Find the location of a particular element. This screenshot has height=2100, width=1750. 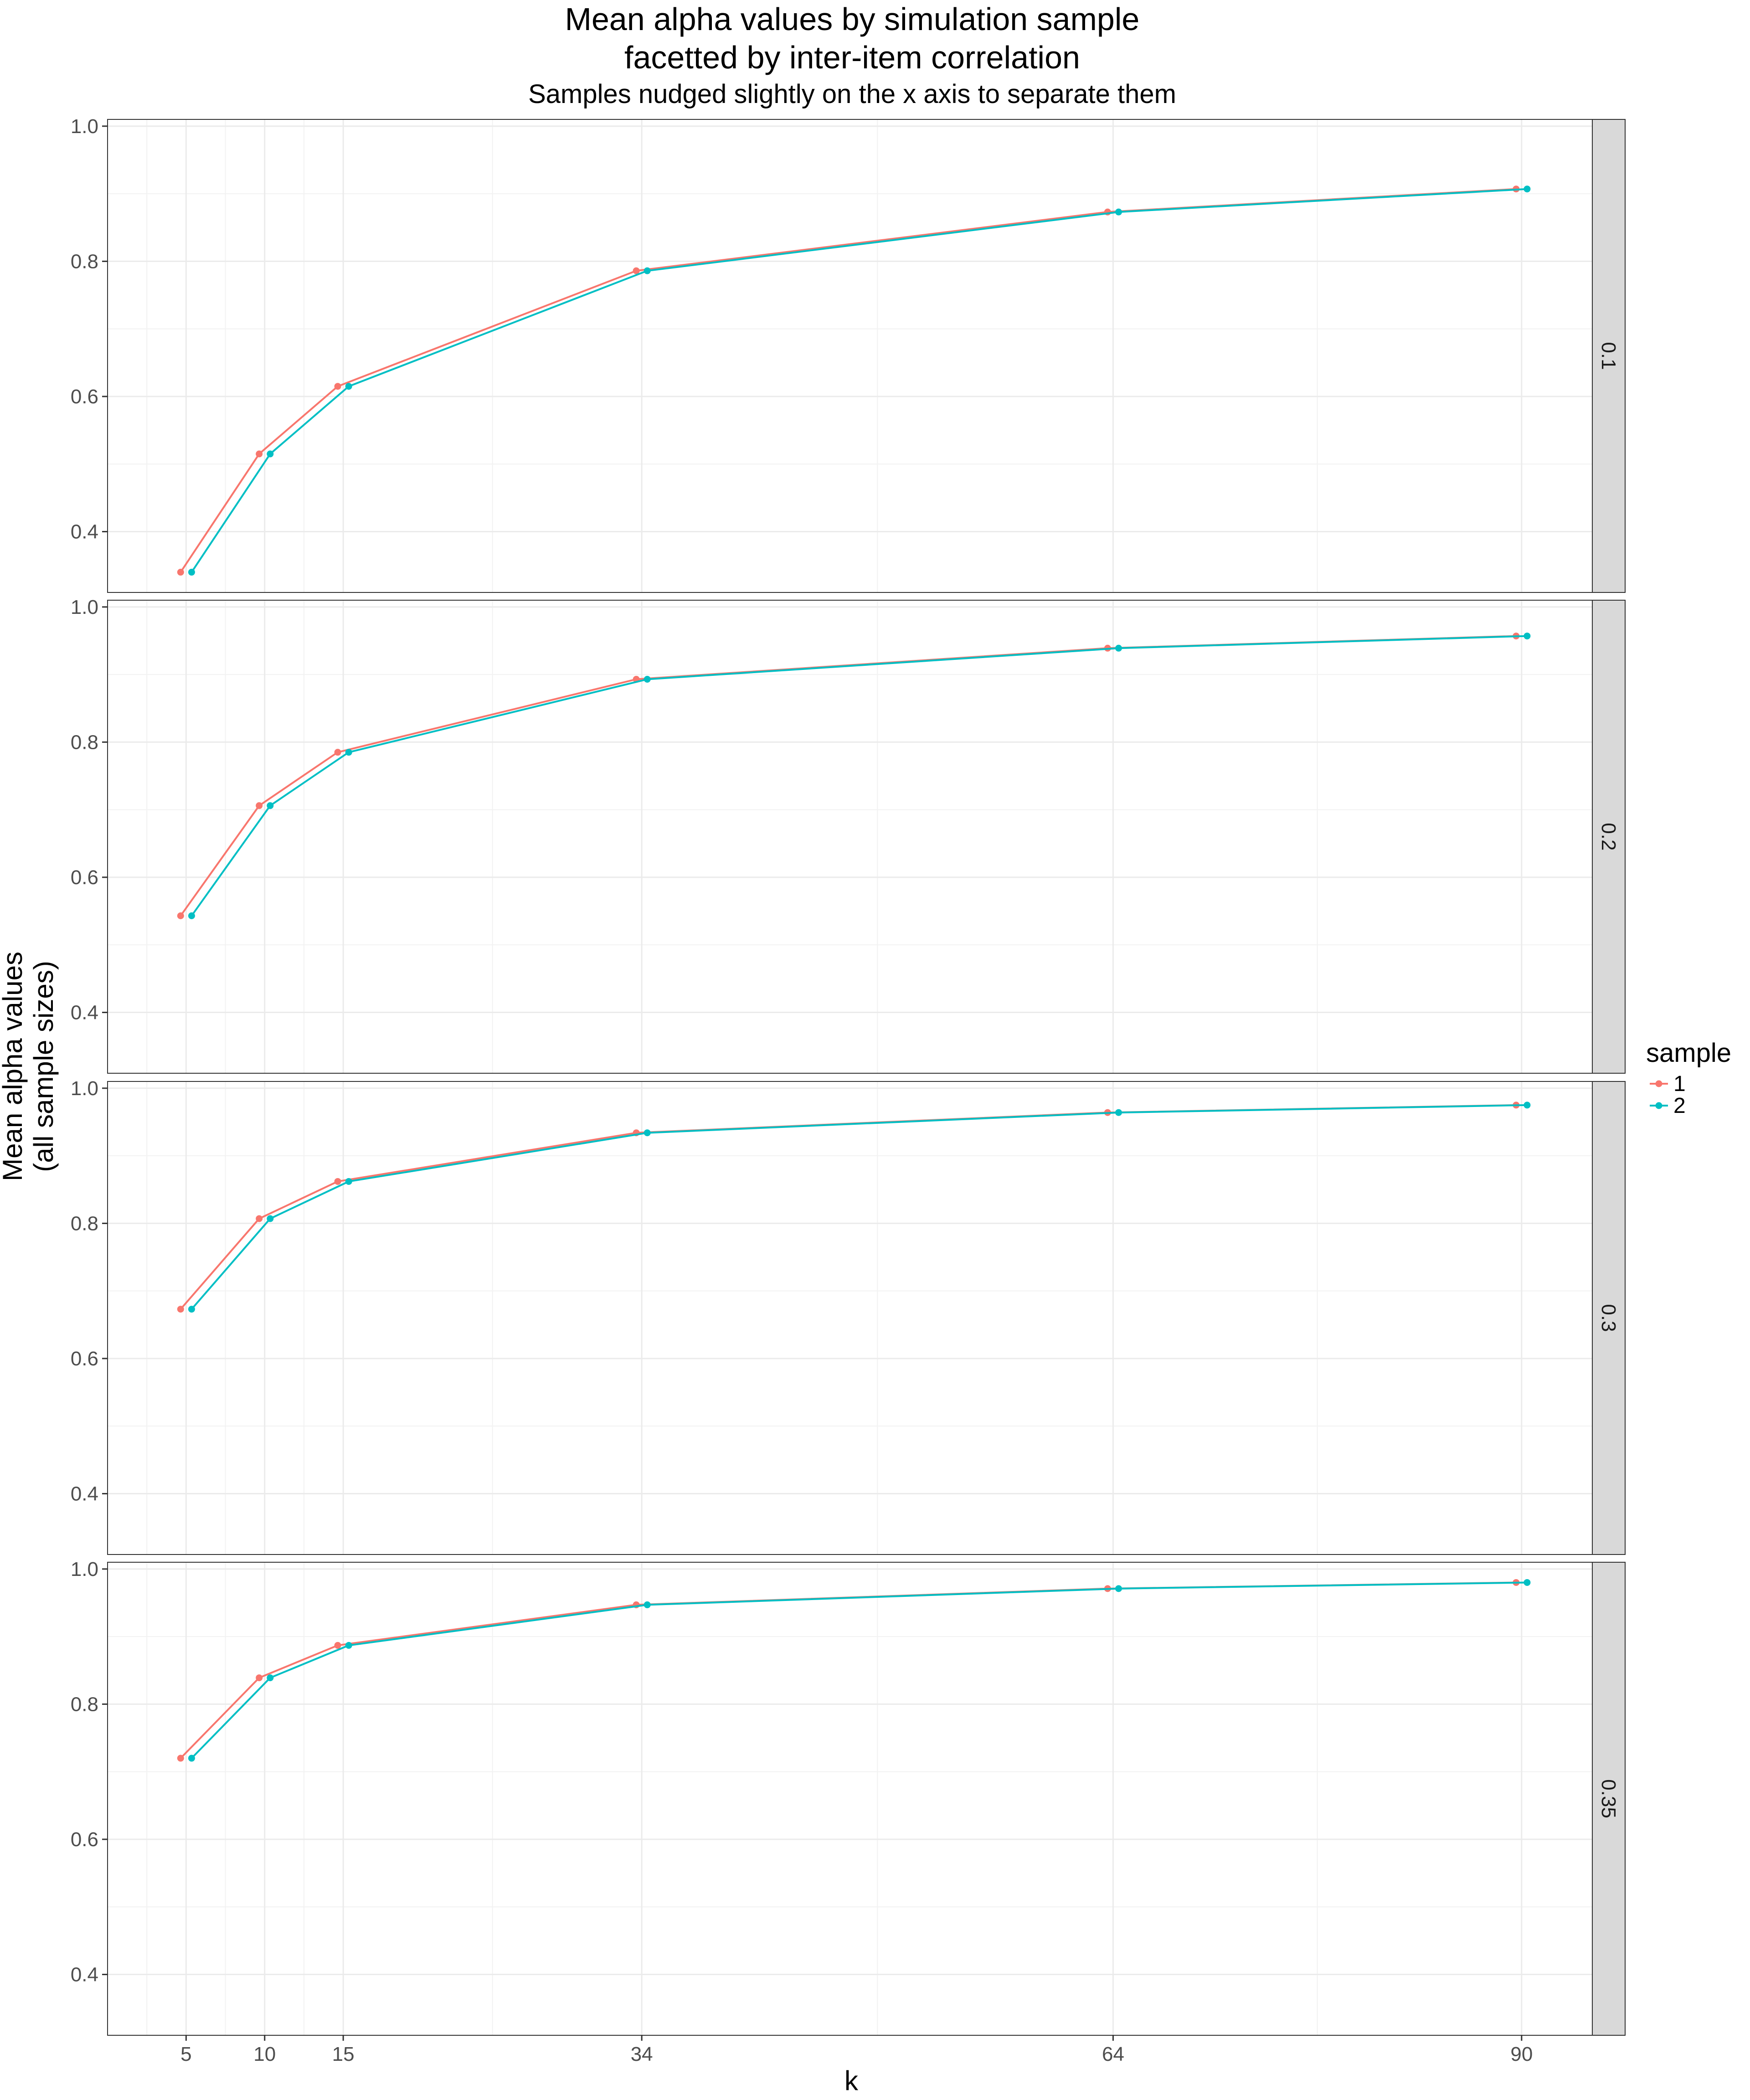

legend-label-2: 2 is located at coordinates (1679, 1106).